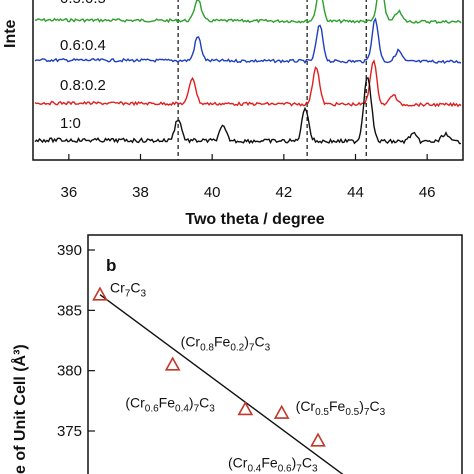 The image size is (474, 474). Describe the element at coordinates (140, 192) in the screenshot. I see `panel-a-x-tick-label: 38` at that location.